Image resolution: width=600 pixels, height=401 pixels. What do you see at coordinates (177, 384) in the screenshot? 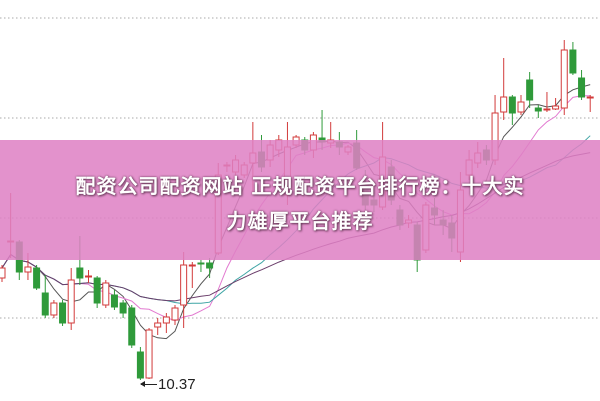
I see `low-marker-label: 10.37` at bounding box center [177, 384].